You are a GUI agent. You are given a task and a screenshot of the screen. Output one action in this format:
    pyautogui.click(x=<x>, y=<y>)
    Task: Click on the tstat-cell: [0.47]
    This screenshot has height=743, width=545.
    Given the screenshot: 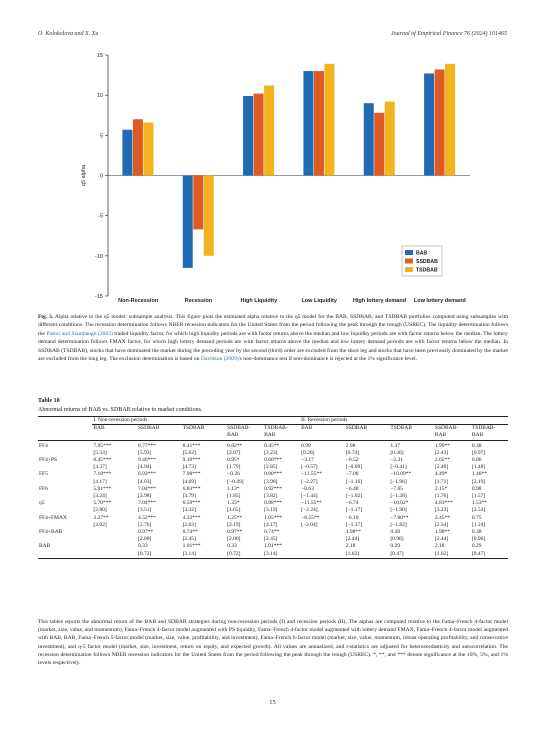 What is the action you would take?
    pyautogui.click(x=489, y=554)
    